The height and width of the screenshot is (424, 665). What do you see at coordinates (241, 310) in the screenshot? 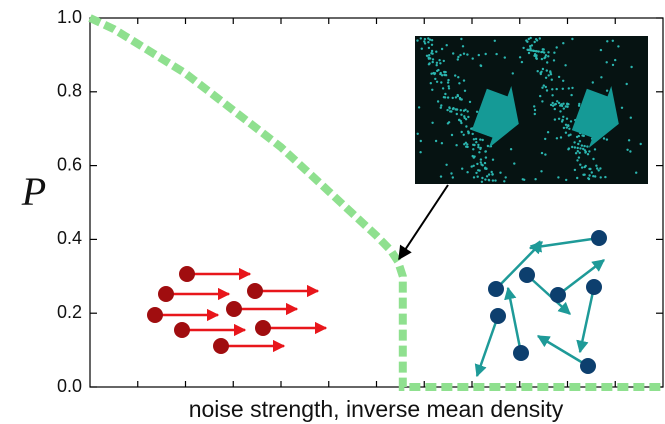
I see `ordered-arrows` at bounding box center [241, 310].